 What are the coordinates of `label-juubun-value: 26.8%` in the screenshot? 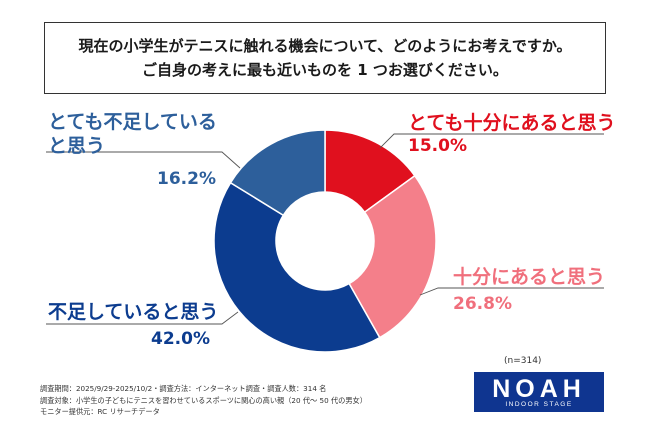 It's located at (482, 304).